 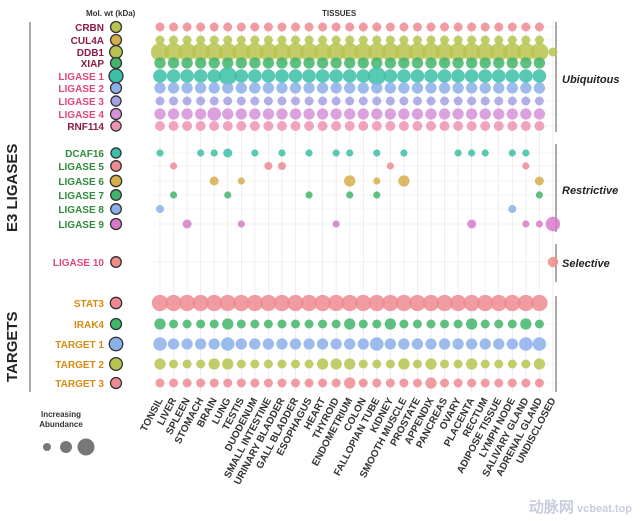 What do you see at coordinates (84, 154) in the screenshot?
I see `row-label: DCAF16` at bounding box center [84, 154].